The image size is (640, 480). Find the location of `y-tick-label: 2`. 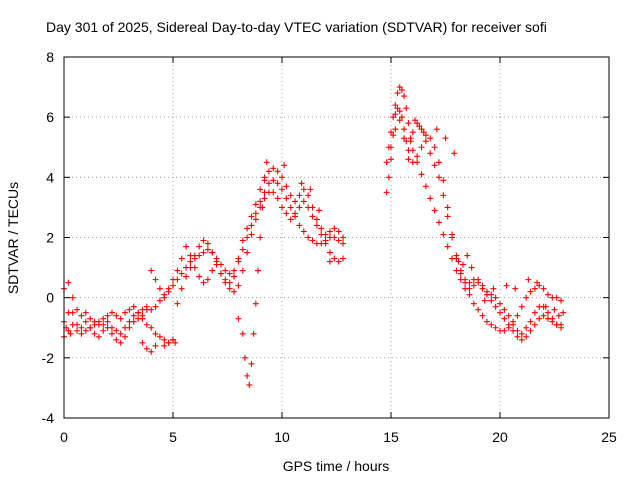

y-tick-label: 2 is located at coordinates (50, 238).